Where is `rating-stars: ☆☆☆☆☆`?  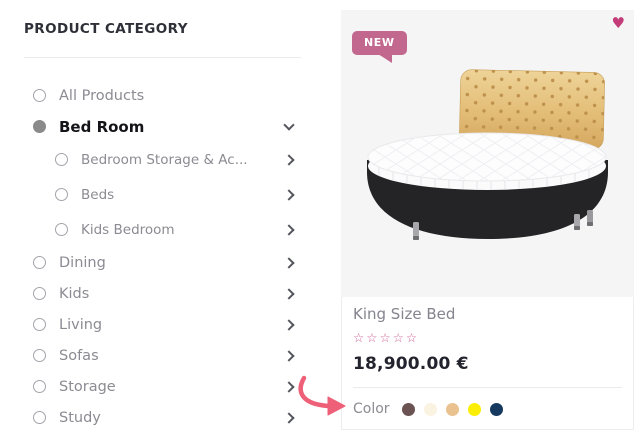 rating-stars: ☆☆☆☆☆ is located at coordinates (487, 337).